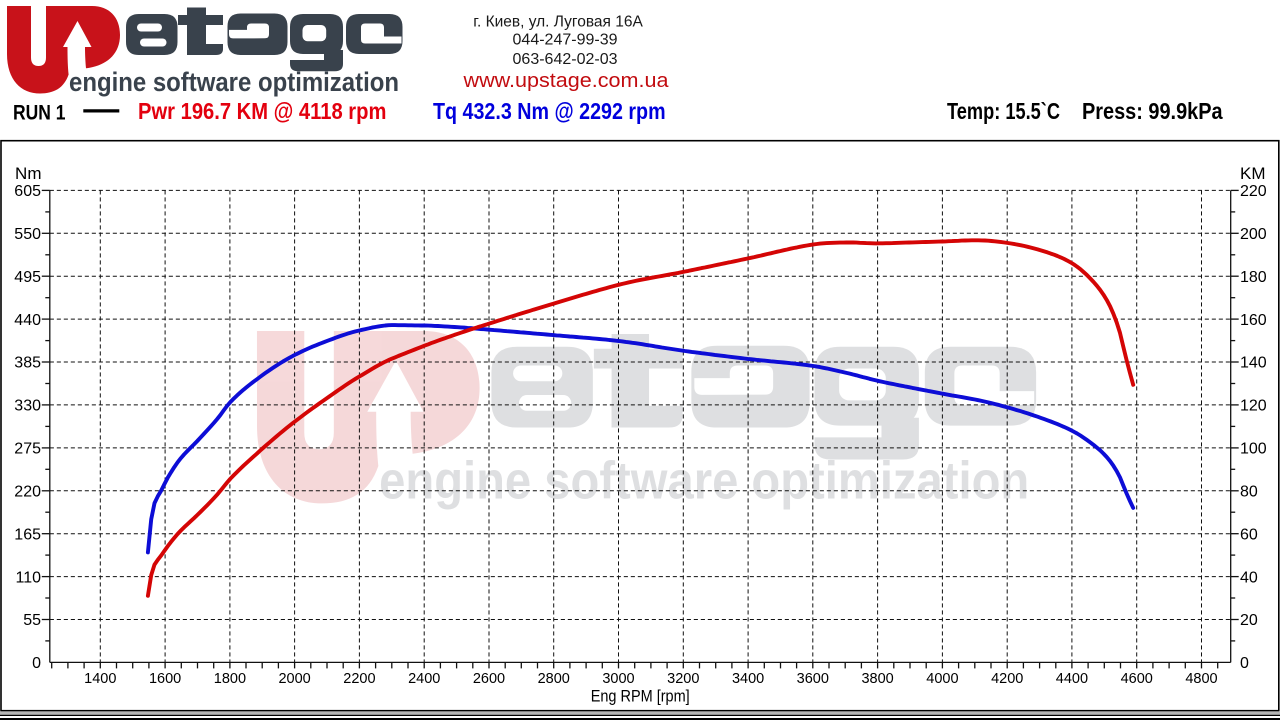 The height and width of the screenshot is (720, 1280). What do you see at coordinates (554, 679) in the screenshot?
I see `svg-text: 2800` at bounding box center [554, 679].